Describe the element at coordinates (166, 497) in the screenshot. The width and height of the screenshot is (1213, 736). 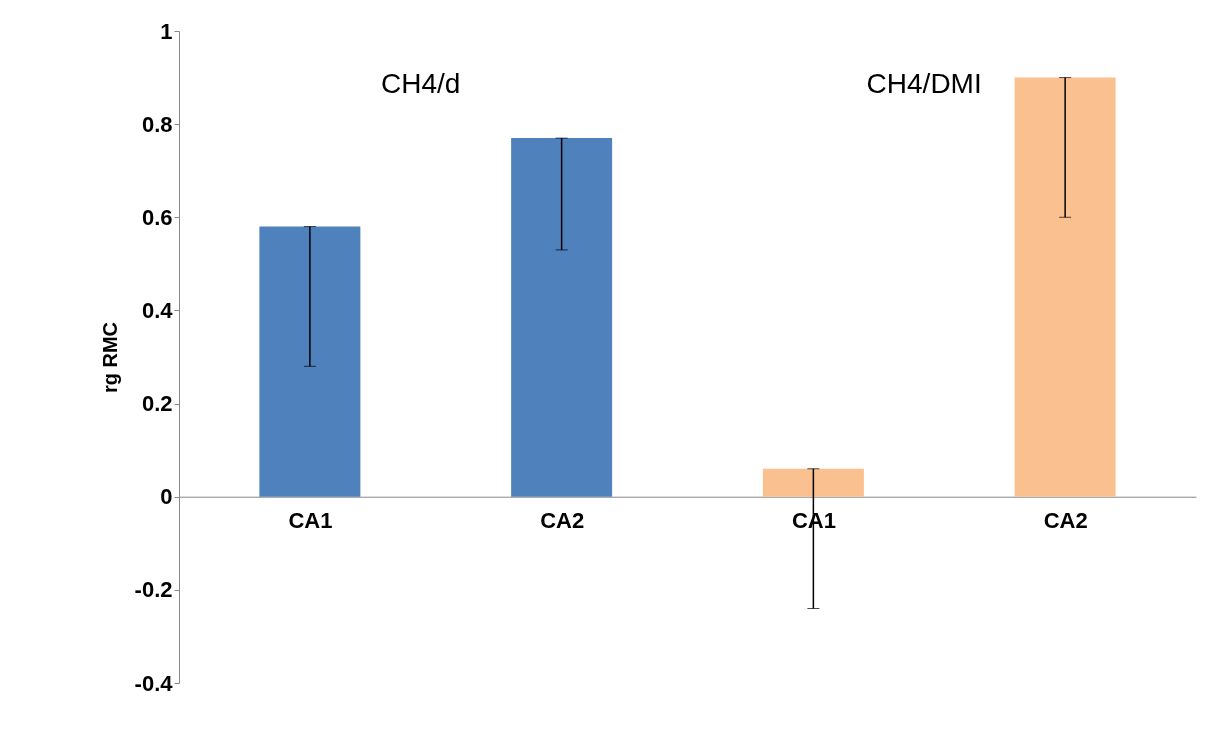
I see `y-tick-label: 0` at that location.